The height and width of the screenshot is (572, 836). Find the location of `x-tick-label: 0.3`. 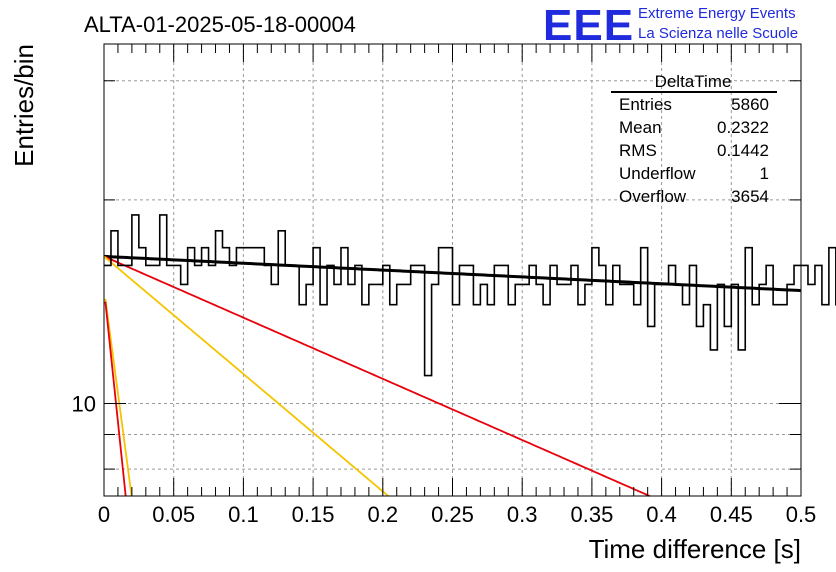

x-tick-label: 0.3 is located at coordinates (522, 514).